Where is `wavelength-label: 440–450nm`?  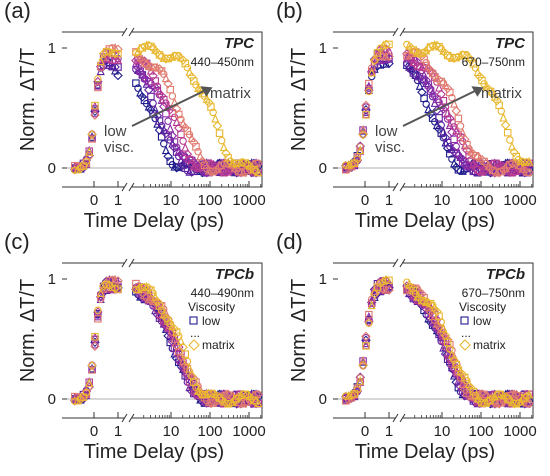 wavelength-label: 440–450nm is located at coordinates (222, 62).